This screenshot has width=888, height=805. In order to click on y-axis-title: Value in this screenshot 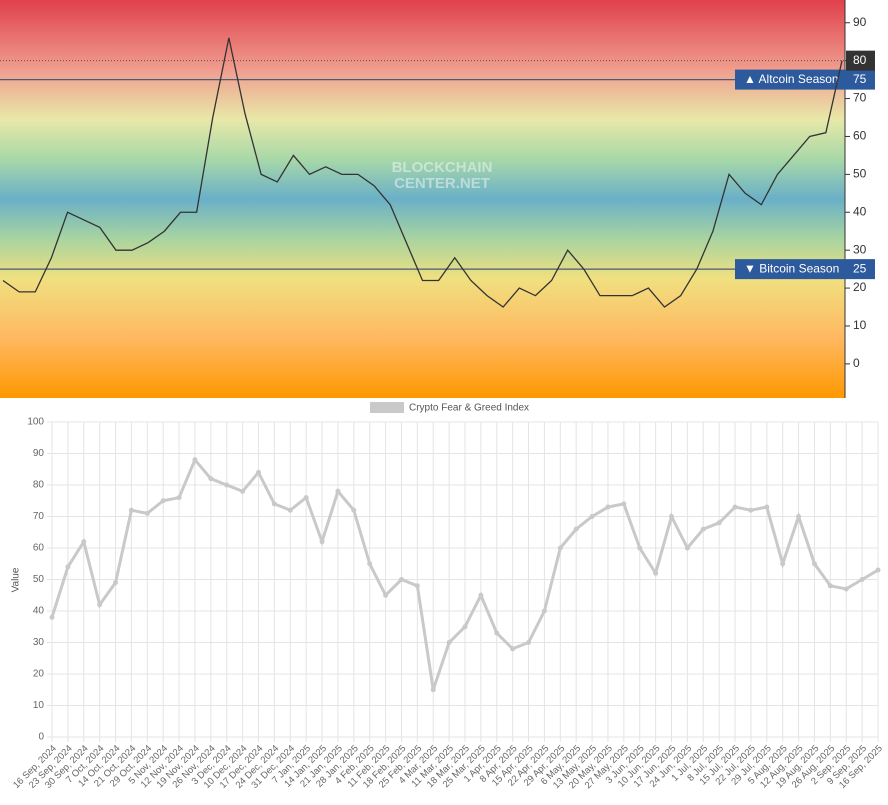, I will do `click(16, 579)`.